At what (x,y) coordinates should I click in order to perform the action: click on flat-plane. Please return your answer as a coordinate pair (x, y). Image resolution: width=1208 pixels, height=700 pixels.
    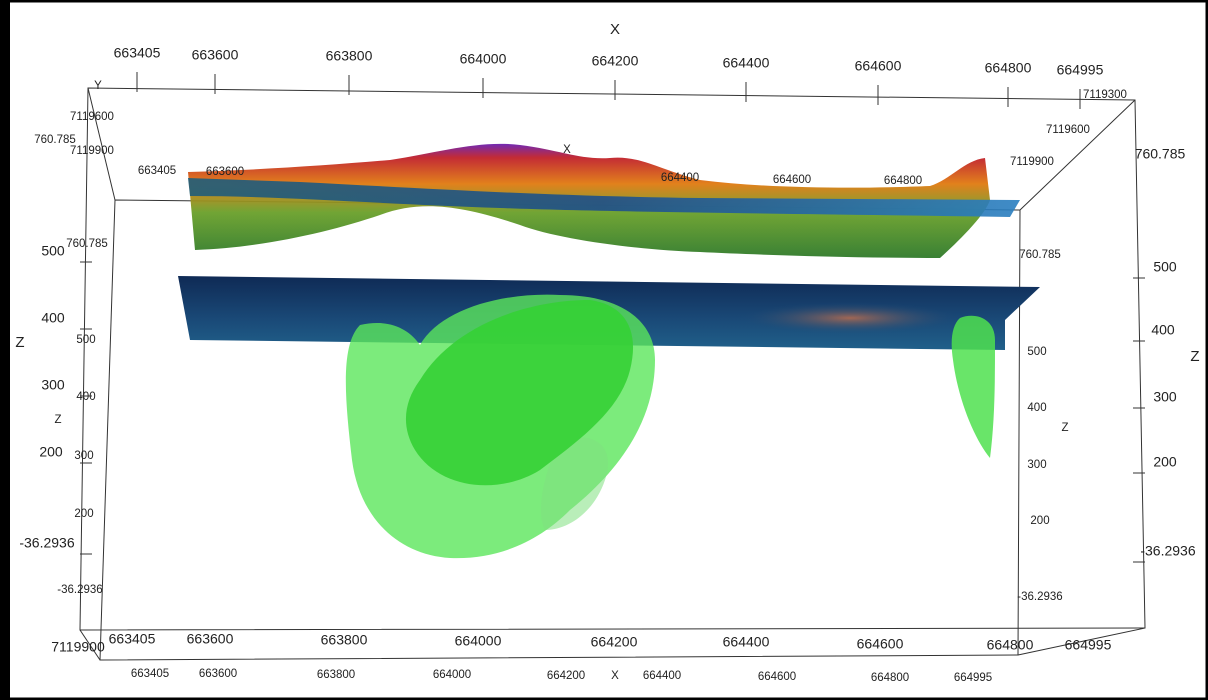
    Looking at the image, I should click on (604, 197).